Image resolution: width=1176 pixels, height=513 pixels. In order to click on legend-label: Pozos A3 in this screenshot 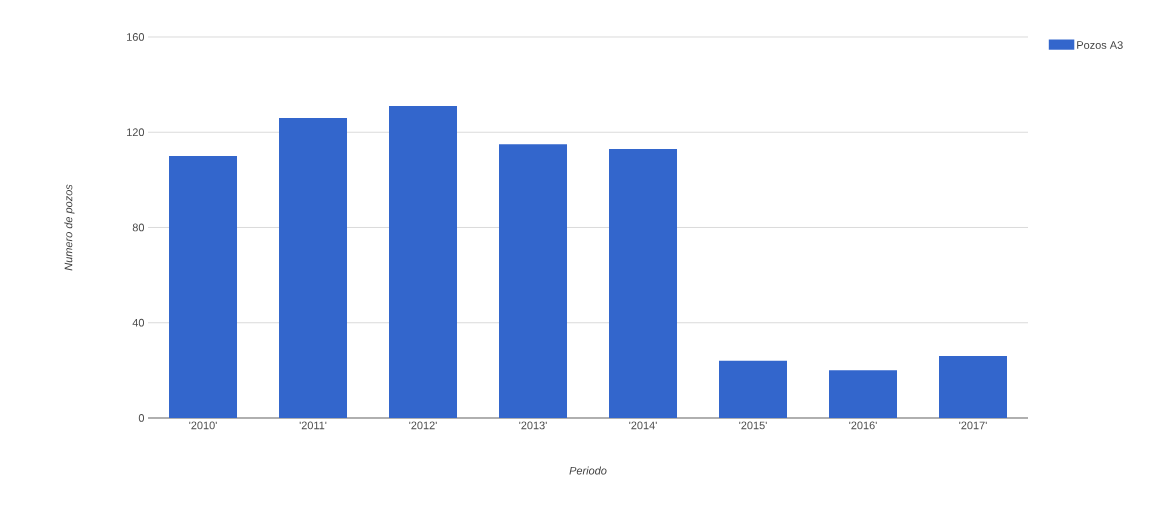, I will do `click(1100, 45)`.